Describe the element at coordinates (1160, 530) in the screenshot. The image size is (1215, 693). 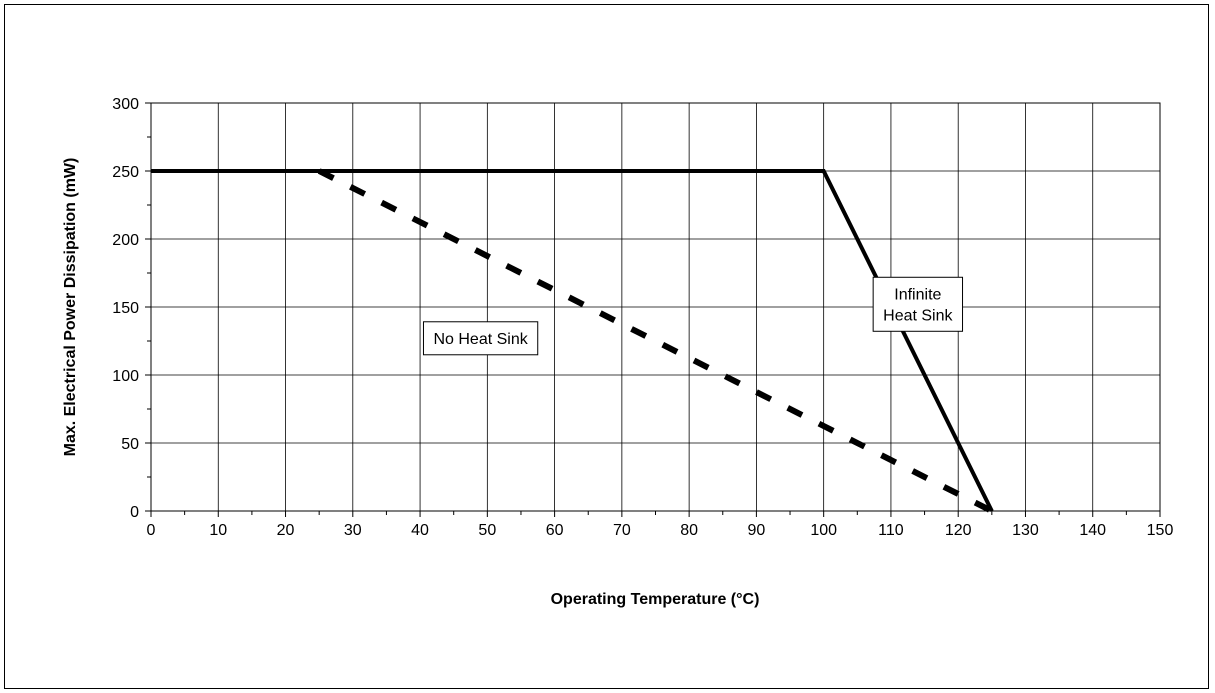
I see `x-tick-label: 150` at that location.